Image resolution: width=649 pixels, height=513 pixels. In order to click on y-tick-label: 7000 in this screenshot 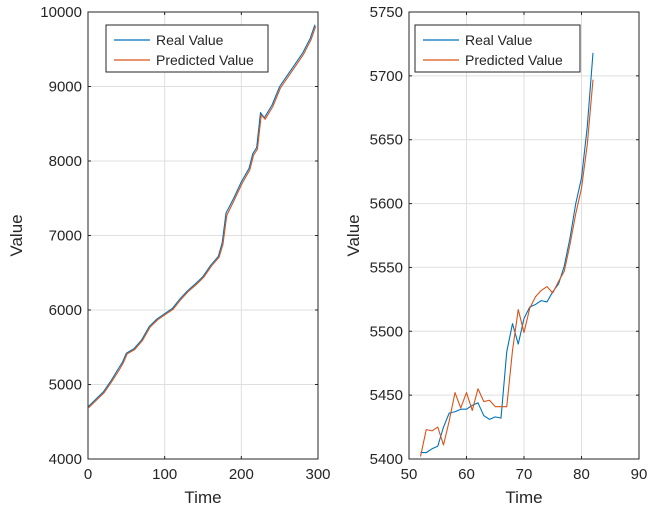, I will do `click(65, 236)`.